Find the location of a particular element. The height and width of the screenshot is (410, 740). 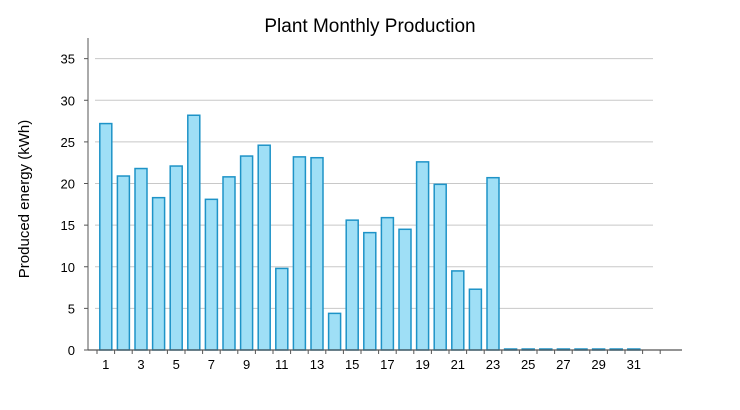

x-tick-label-17: 17 is located at coordinates (387, 364).